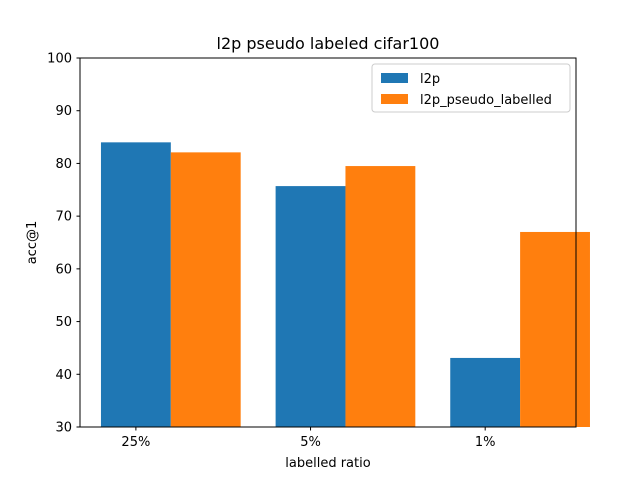  I want to click on x-axis: 25% 5% 1%, so click(308, 438).